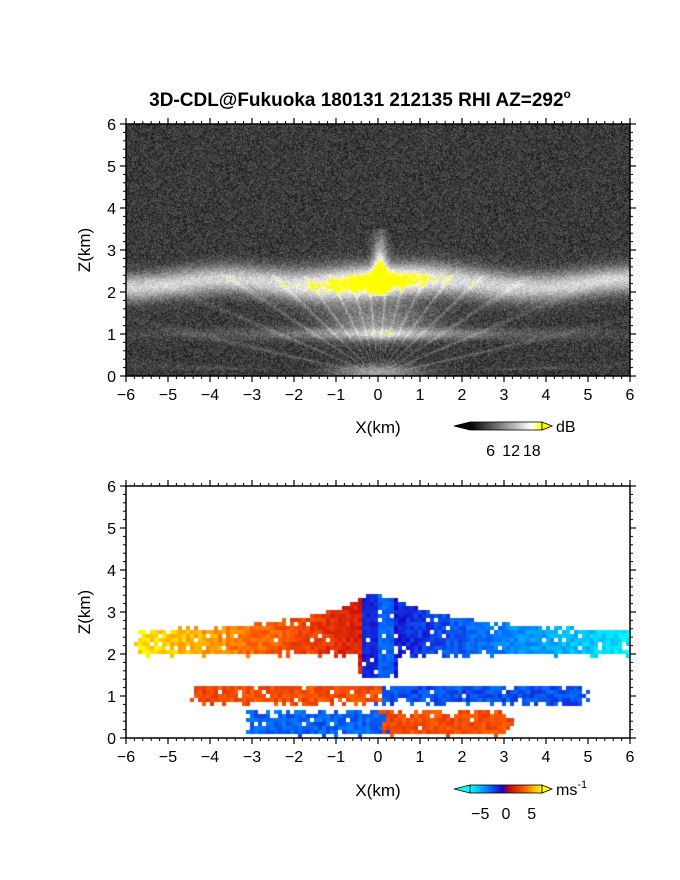 The image size is (680, 880). Describe the element at coordinates (377, 790) in the screenshot. I see `velocity-xlabel: X(km)` at that location.